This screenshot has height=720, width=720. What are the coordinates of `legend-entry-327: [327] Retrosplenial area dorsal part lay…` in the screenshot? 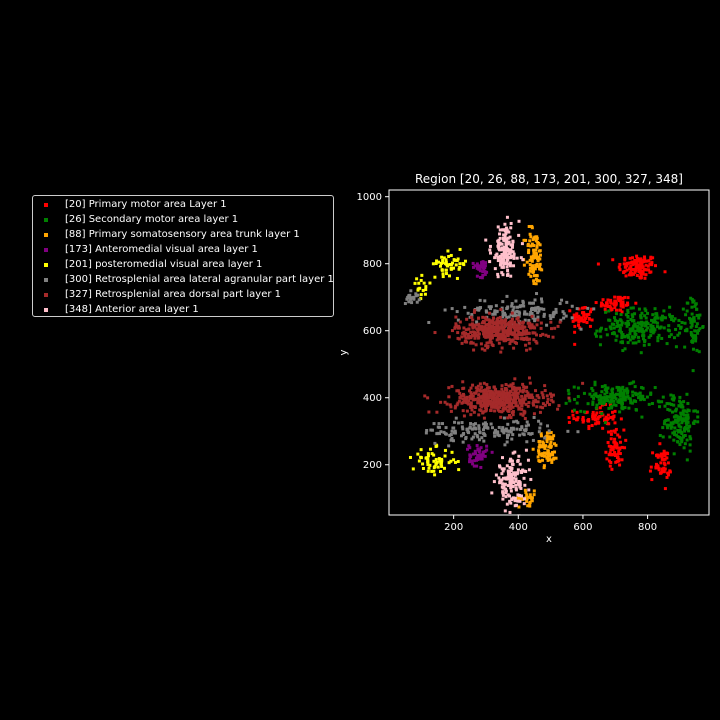 It's located at (157, 294).